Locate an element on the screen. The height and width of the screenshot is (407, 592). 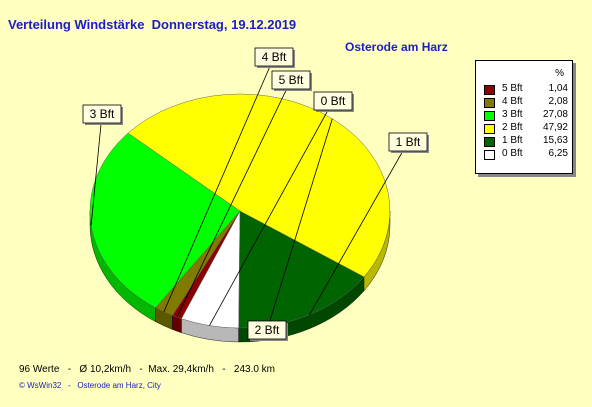
legend-value: 6,25 is located at coordinates (558, 153).